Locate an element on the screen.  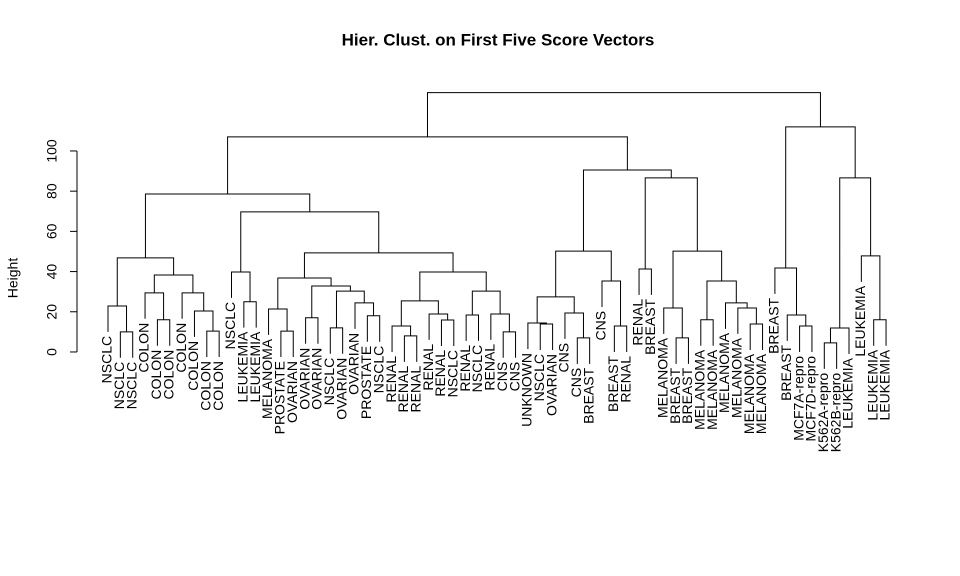
leaf-label: PROSTATE is located at coordinates (280, 397).